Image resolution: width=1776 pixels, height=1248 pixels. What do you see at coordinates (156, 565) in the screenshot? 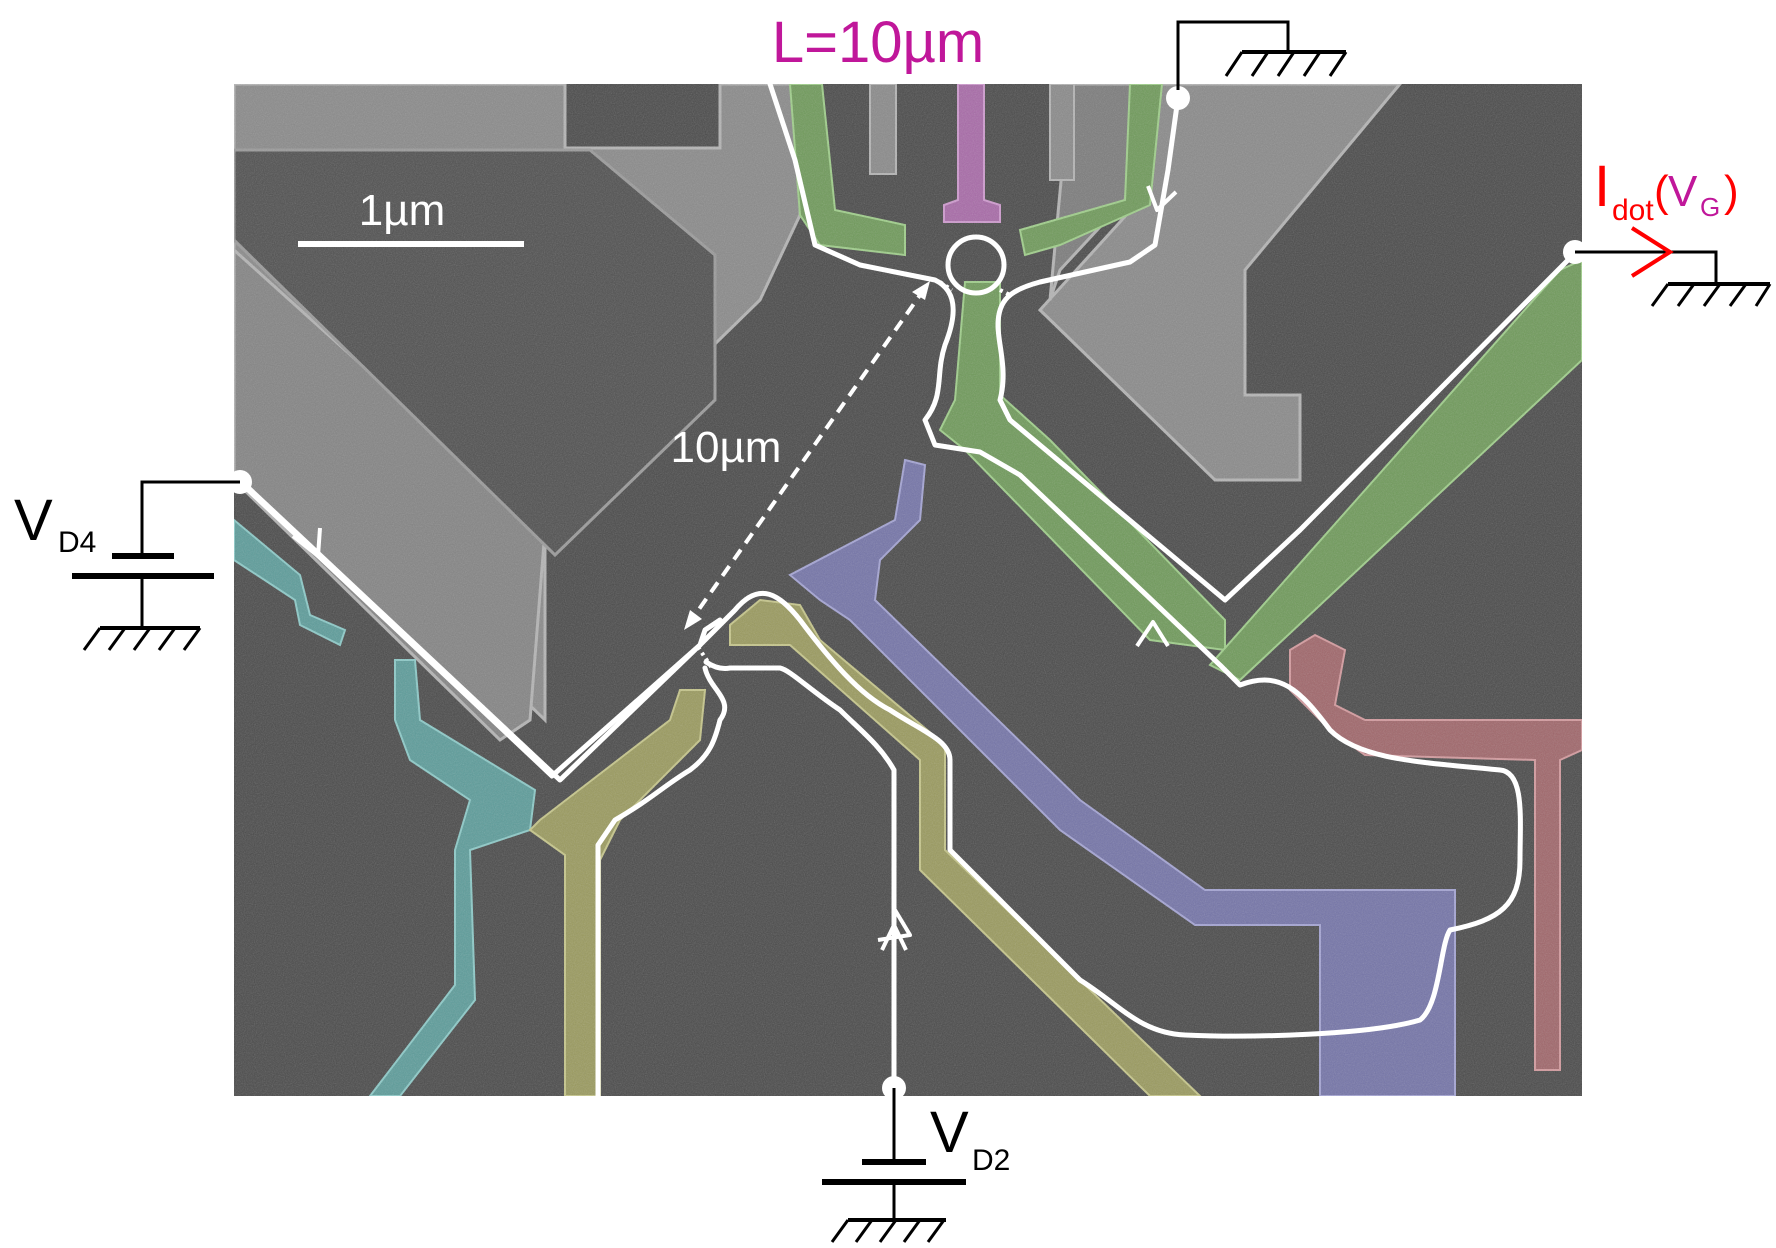
I see `source-vd4` at bounding box center [156, 565].